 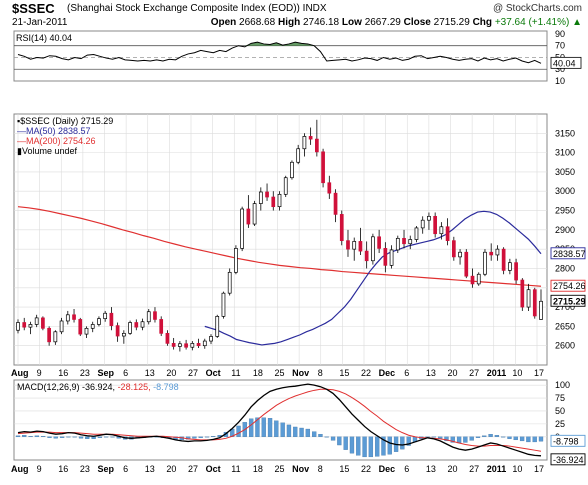 What do you see at coordinates (258, 373) in the screenshot?
I see `price-x-label: 18` at bounding box center [258, 373].